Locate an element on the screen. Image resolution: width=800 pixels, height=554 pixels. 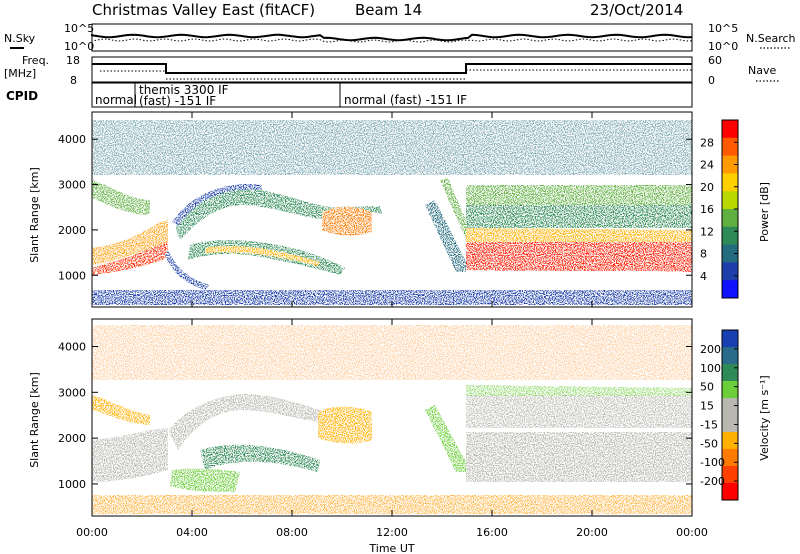
nsky-right-tick-top: 10^5 is located at coordinates (723, 28).